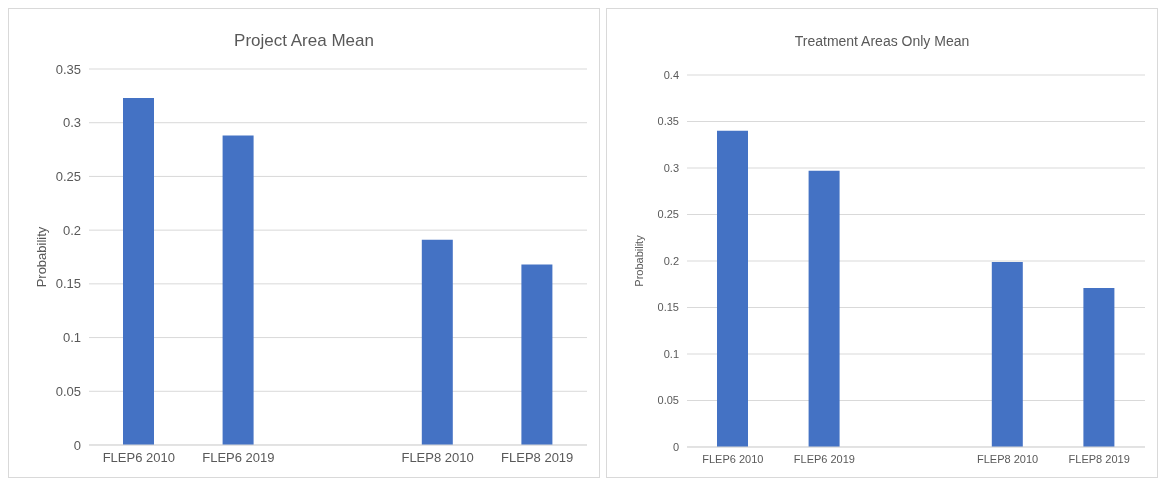 Image resolution: width=1163 pixels, height=479 pixels. Describe the element at coordinates (671, 74) in the screenshot. I see `y-tick-label: 0.4` at that location.